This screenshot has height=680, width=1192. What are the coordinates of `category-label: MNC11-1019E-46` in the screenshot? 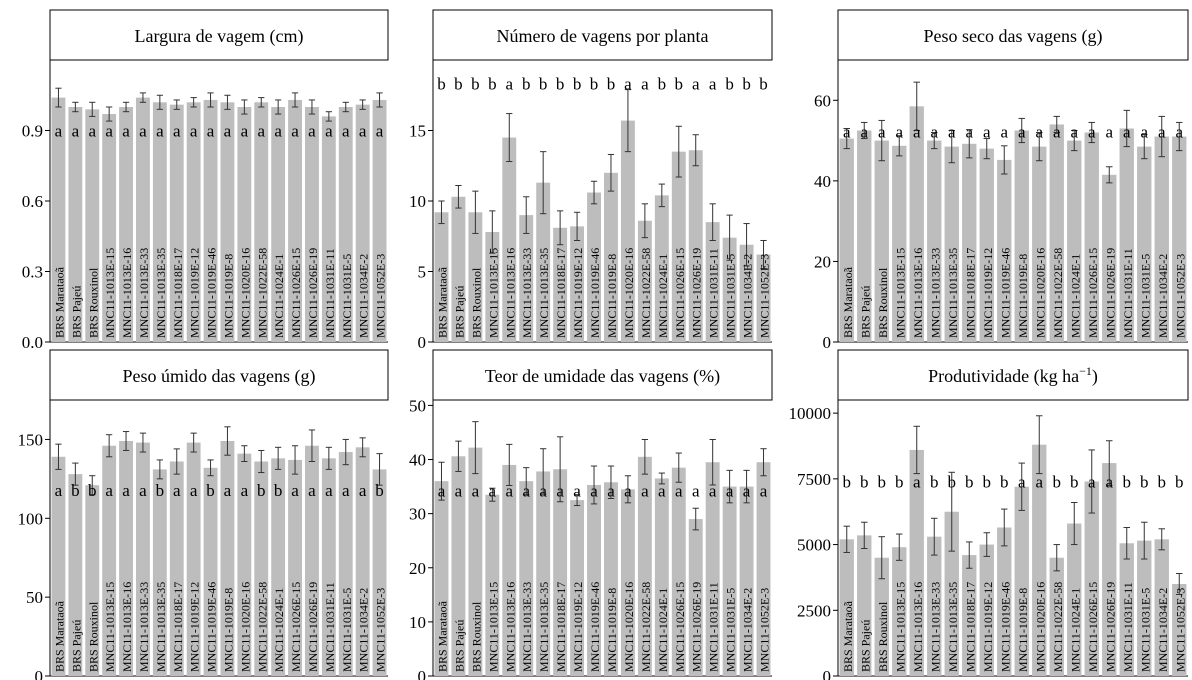 It's located at (212, 627).